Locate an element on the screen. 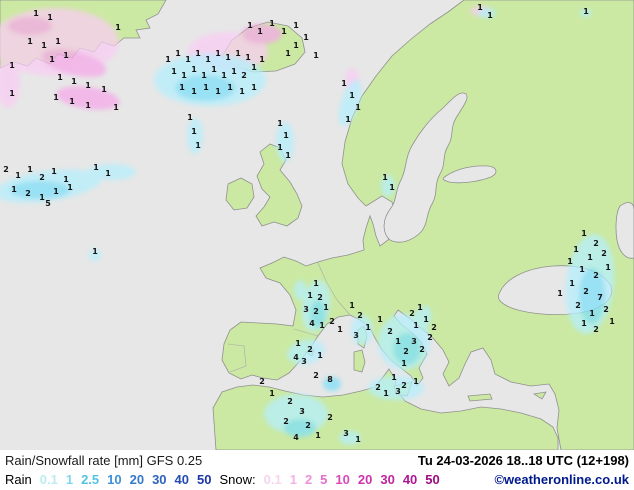  rain-scale-label: Rain is located at coordinates (18, 479).